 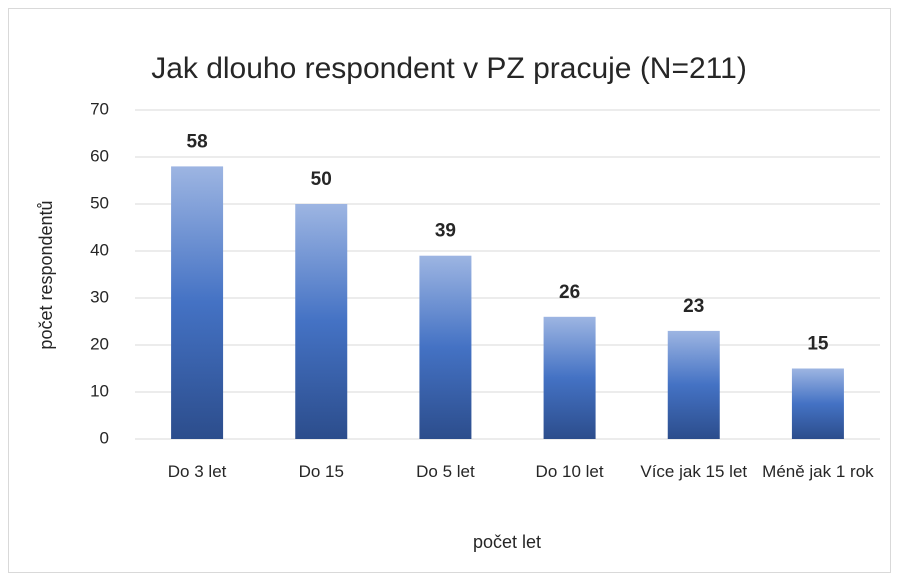 What do you see at coordinates (197, 471) in the screenshot?
I see `x-tick-label: Do 3 let` at bounding box center [197, 471].